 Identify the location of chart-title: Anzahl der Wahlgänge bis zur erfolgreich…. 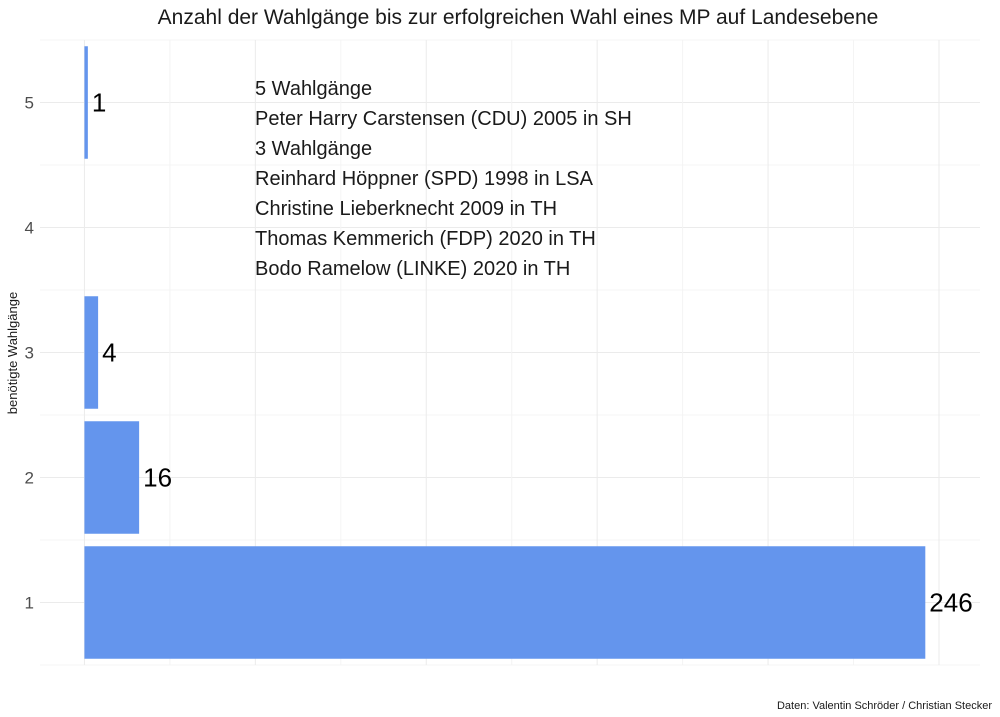
(518, 17).